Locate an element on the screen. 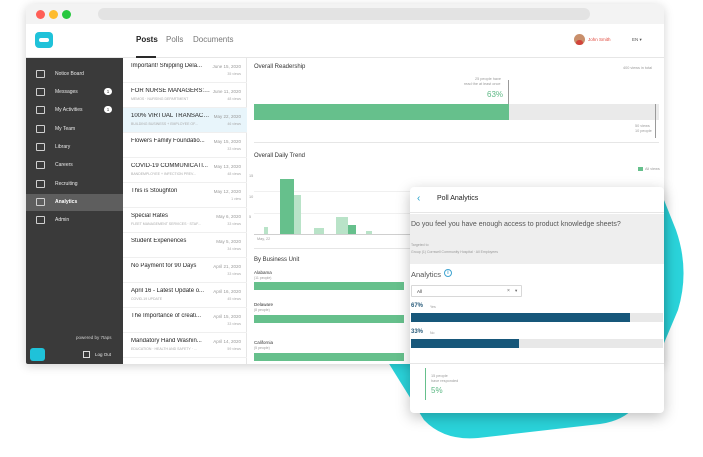 The height and width of the screenshot is (457, 703). poll-header: ‹ Poll Analytics is located at coordinates (537, 200).